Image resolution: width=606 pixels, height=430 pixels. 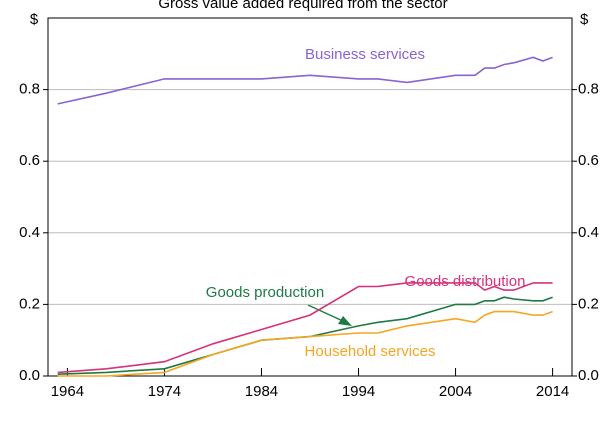 I want to click on y-tick-label: 0.0, so click(x=29, y=375).